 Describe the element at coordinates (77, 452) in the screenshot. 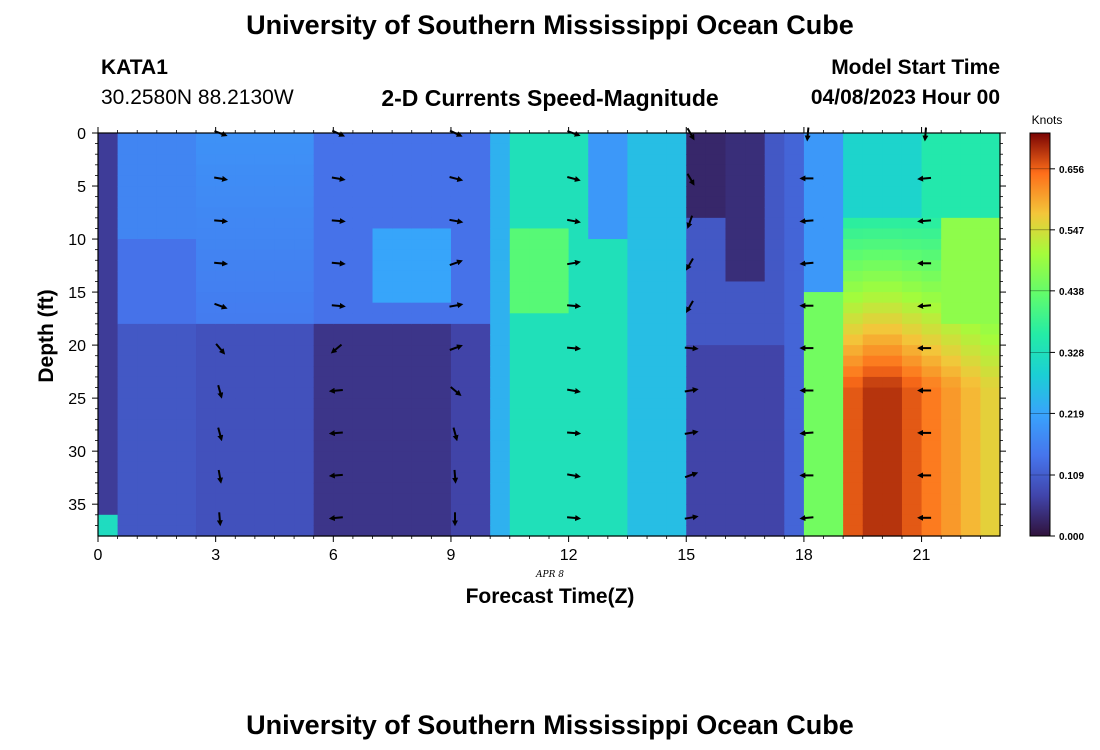

I see `y-tick-label: 30` at that location.